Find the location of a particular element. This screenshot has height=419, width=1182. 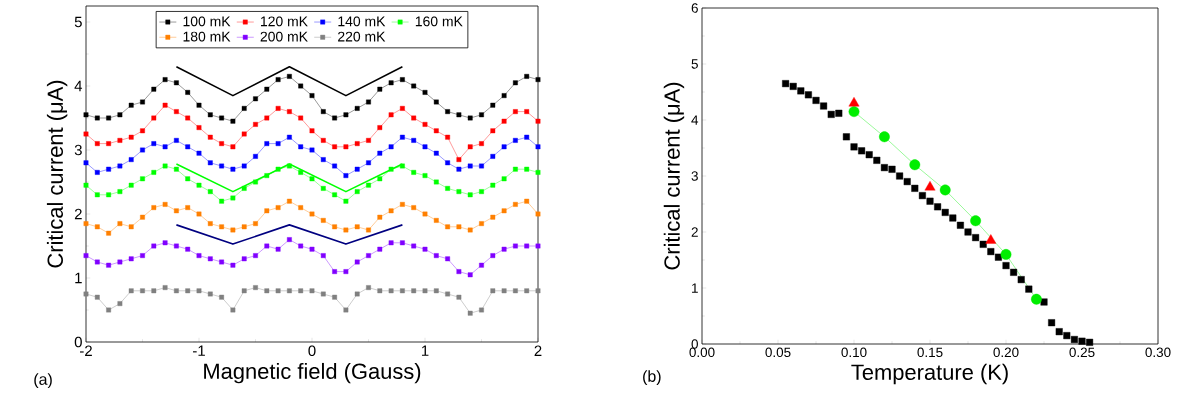

x-tick-label: 0.10 is located at coordinates (854, 352).